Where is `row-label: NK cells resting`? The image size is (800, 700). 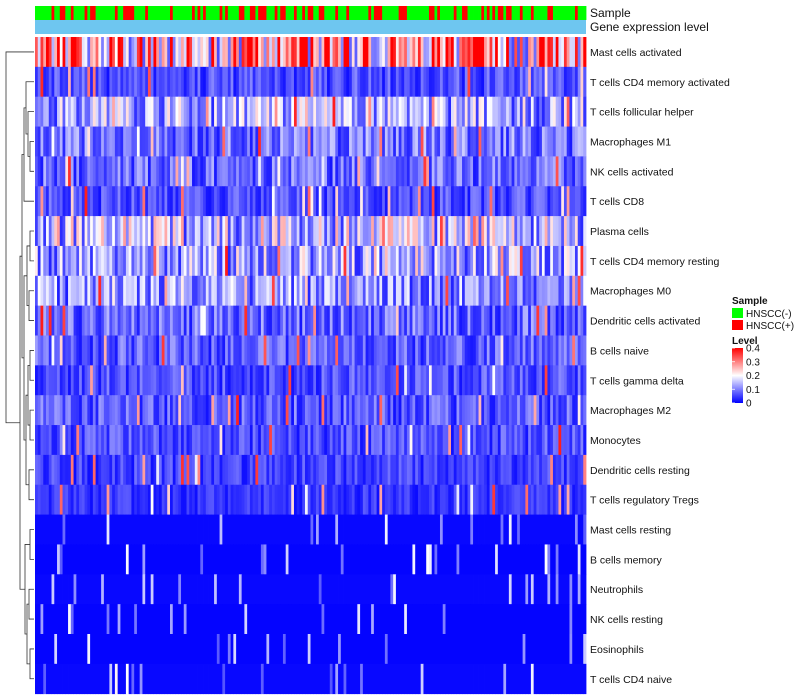 row-label: NK cells resting is located at coordinates (626, 620).